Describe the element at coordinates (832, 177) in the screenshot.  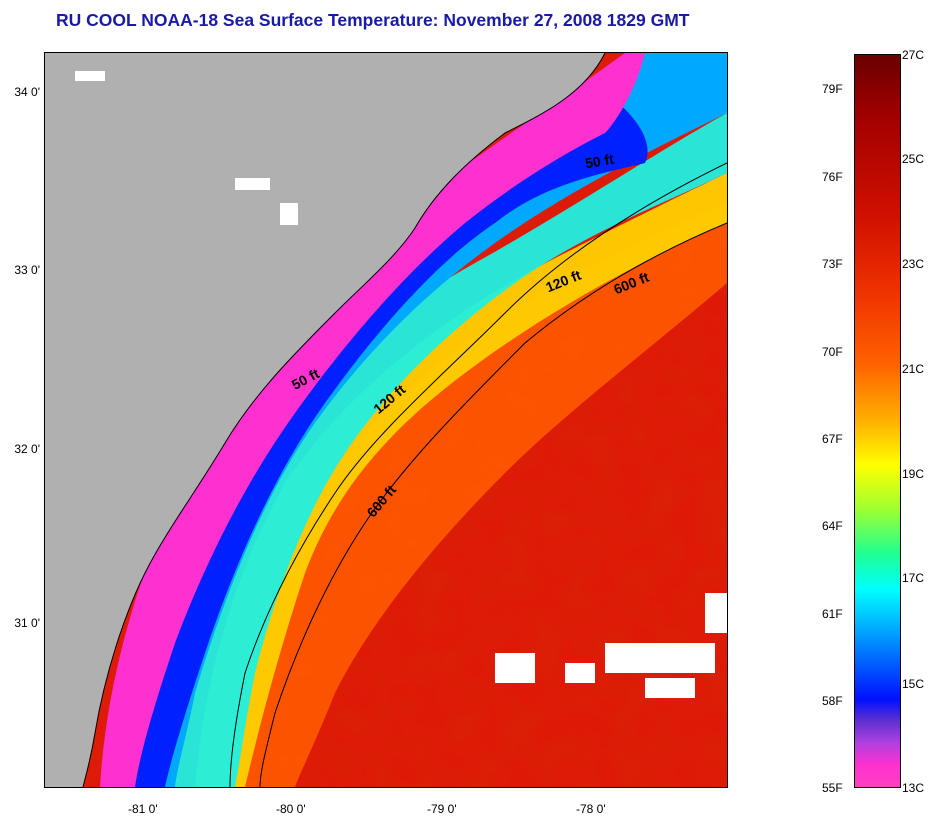
I see `colorbar-f-76: 76F` at that location.